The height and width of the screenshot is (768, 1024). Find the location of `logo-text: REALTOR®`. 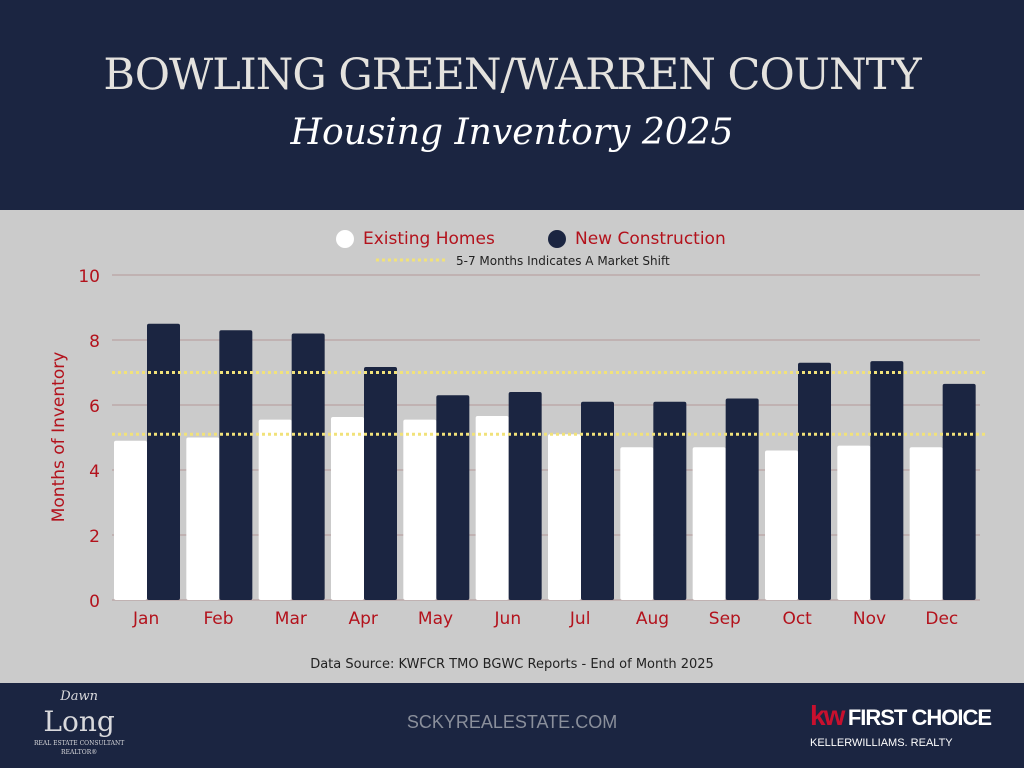

logo-text: REALTOR® is located at coordinates (79, 752).